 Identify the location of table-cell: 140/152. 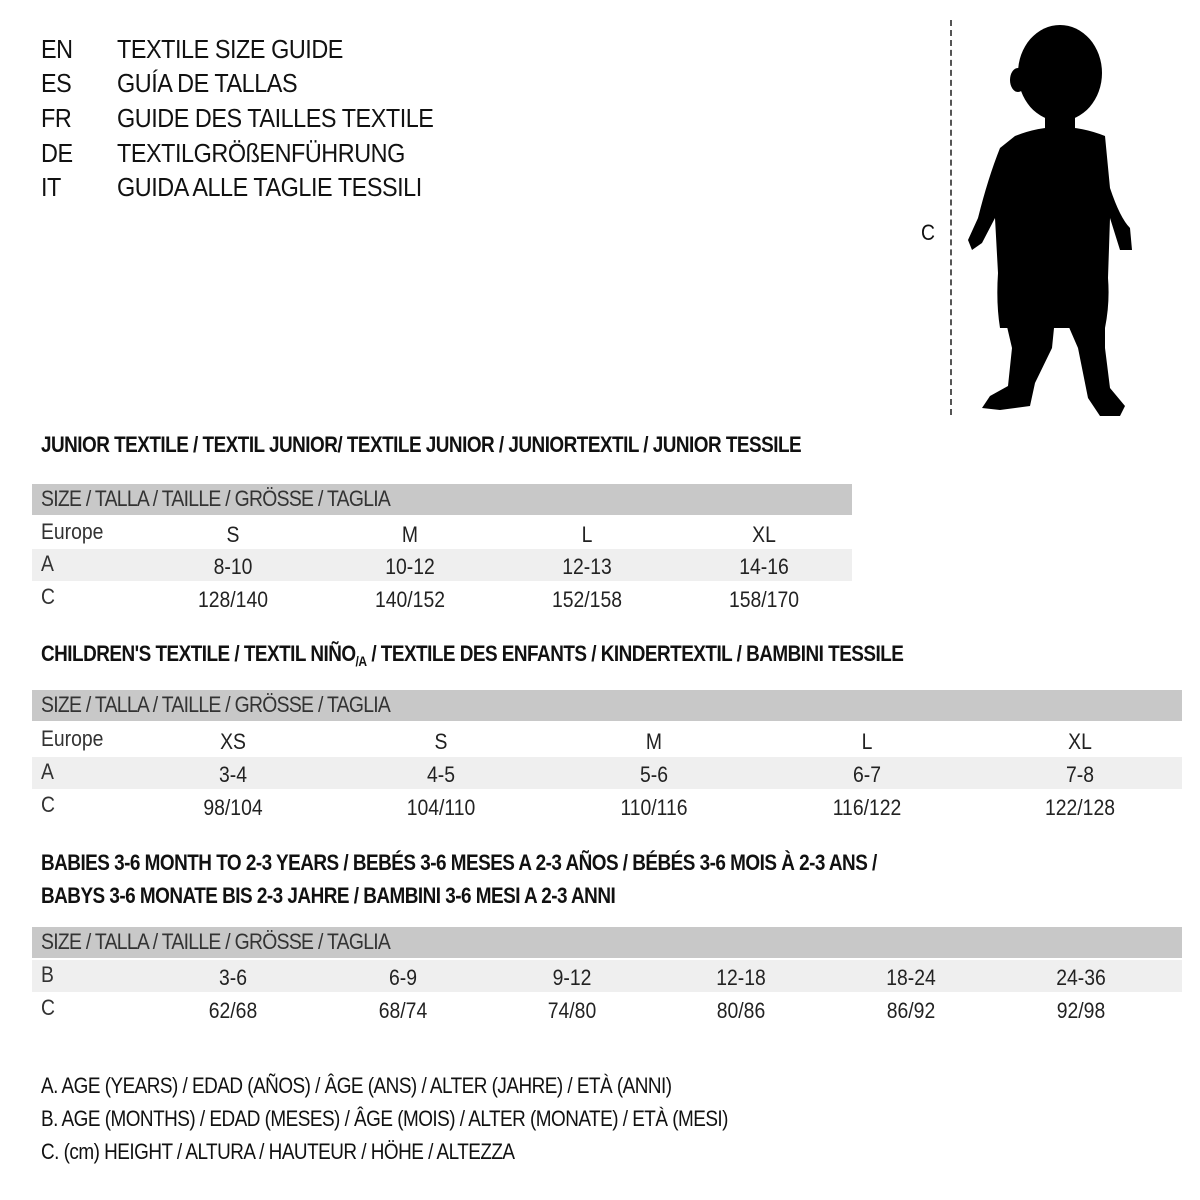
(410, 599).